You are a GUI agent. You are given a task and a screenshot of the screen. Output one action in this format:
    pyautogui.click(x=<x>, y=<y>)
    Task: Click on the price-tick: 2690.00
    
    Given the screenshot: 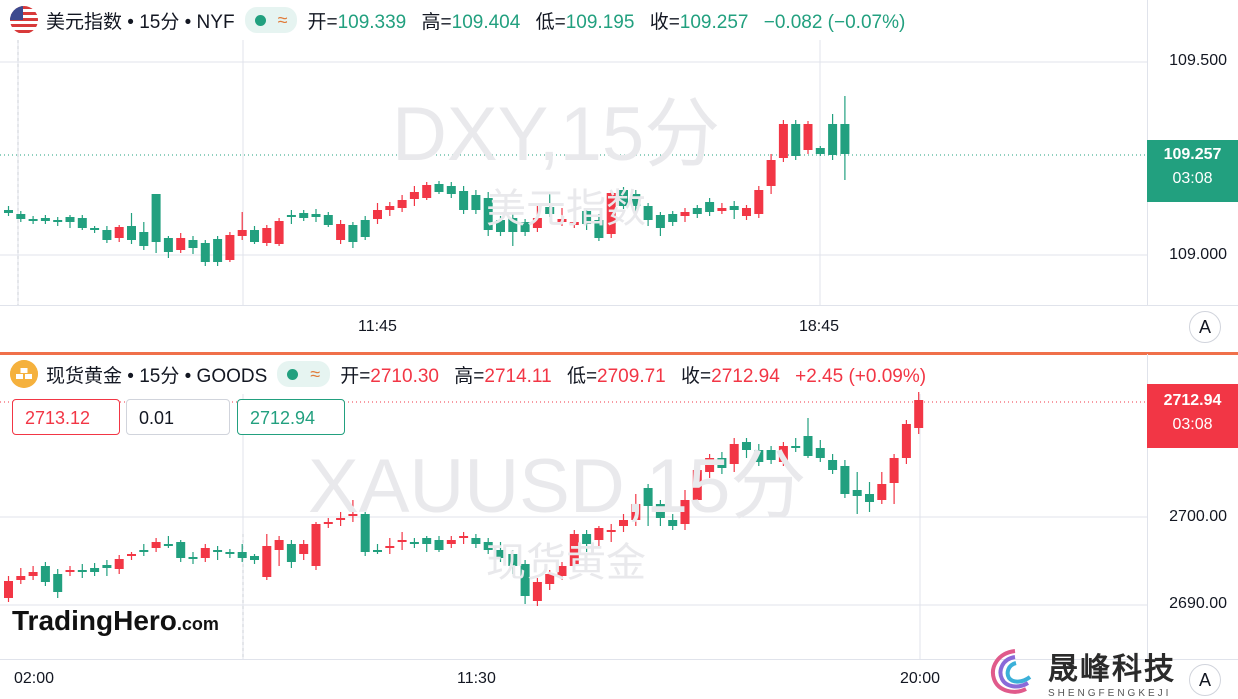 What is the action you would take?
    pyautogui.click(x=1198, y=603)
    